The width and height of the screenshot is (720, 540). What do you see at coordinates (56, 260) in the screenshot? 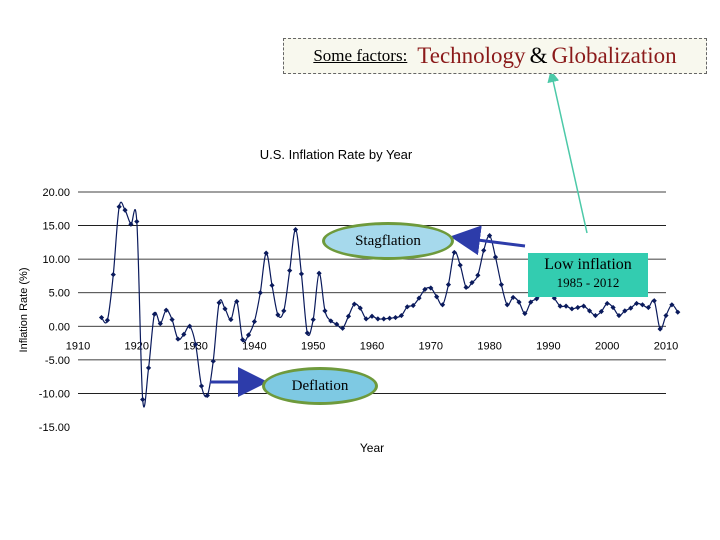
I see `y-tick-label: 10.00` at bounding box center [56, 260].